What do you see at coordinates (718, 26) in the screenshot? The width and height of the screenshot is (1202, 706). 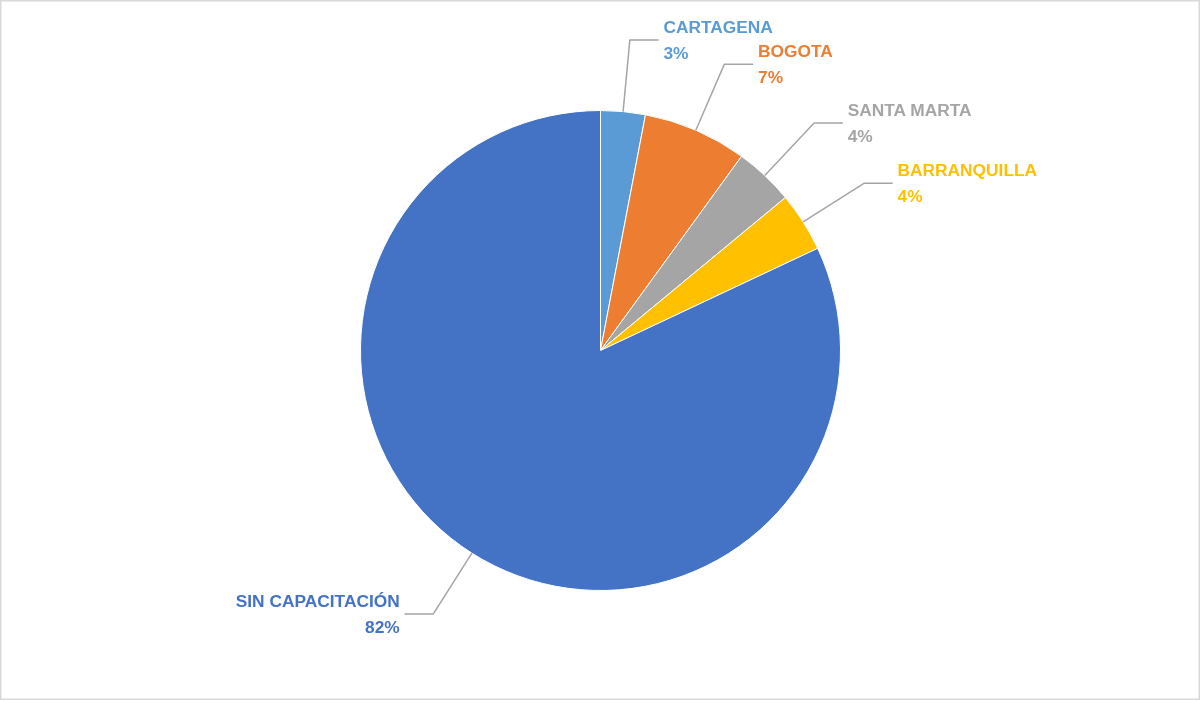 I see `slice-label: CARTAGENA` at bounding box center [718, 26].